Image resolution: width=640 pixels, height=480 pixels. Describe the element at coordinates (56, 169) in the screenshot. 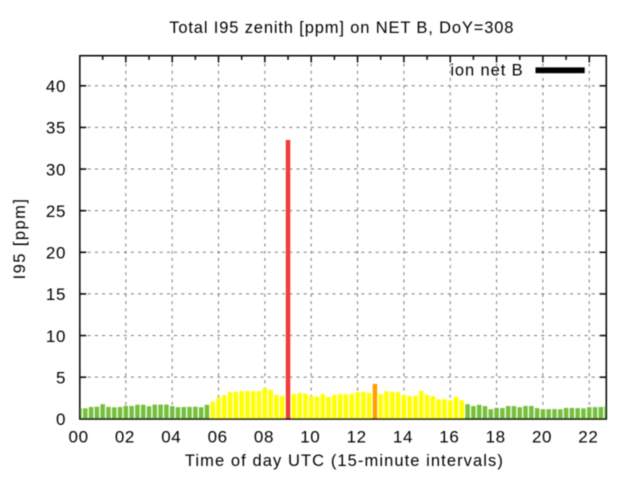

I see `svg-text: 30` at that location.